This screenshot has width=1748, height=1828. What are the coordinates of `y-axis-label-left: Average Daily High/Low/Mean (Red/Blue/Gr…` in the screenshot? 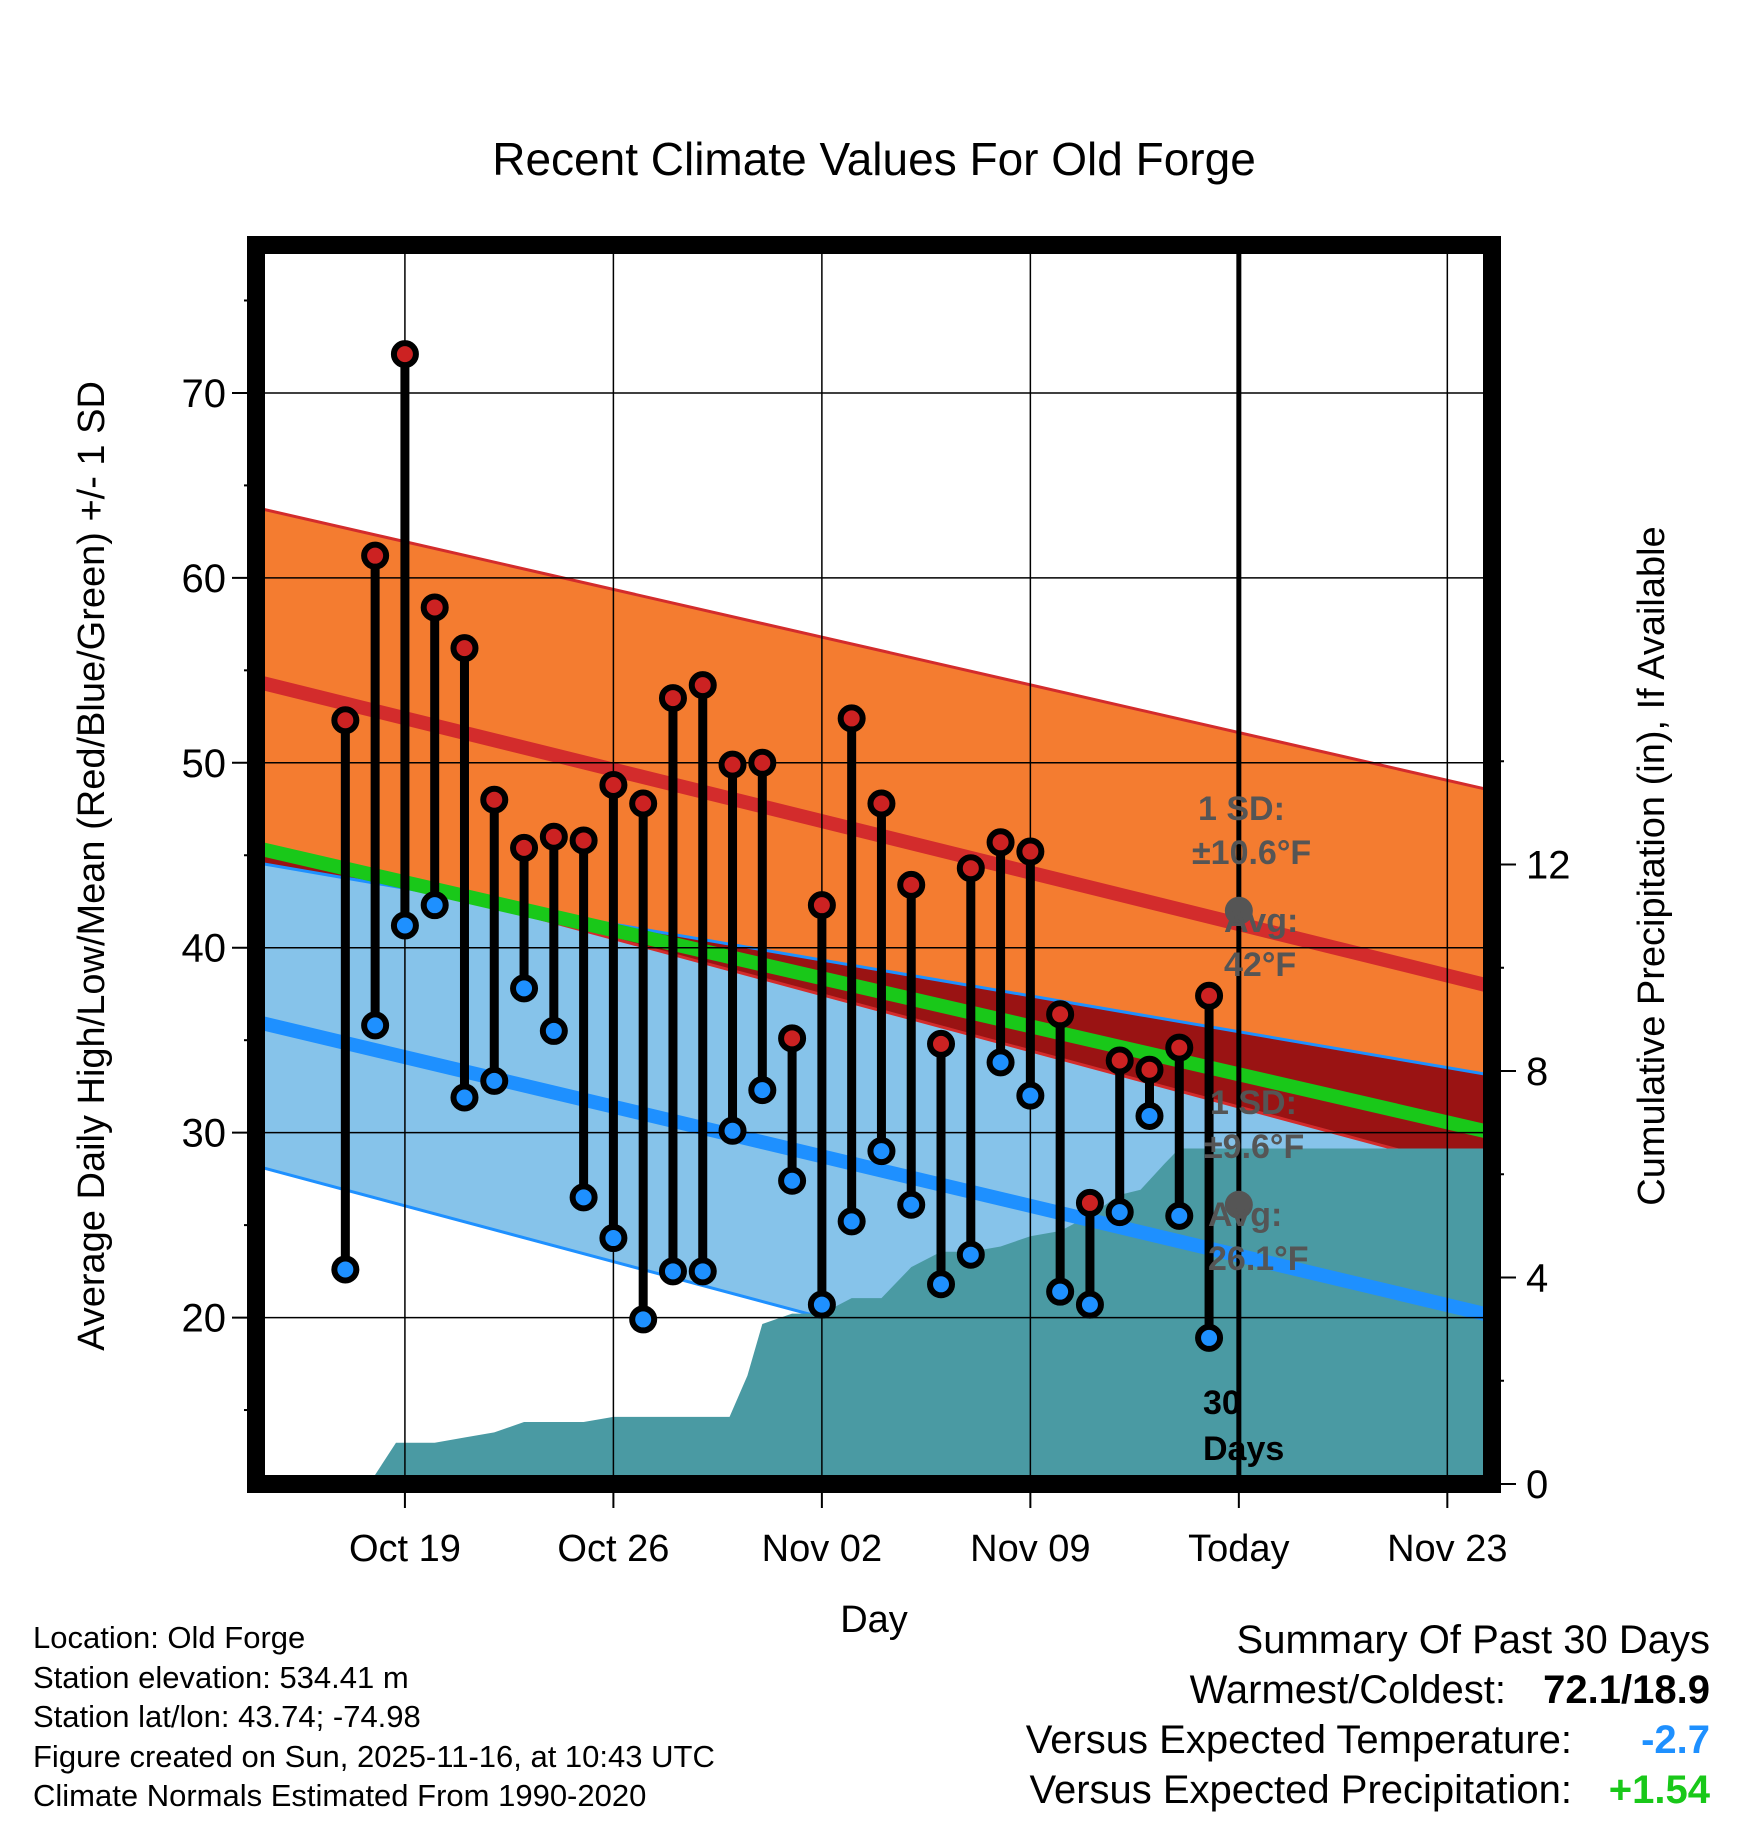 It's located at (92, 866).